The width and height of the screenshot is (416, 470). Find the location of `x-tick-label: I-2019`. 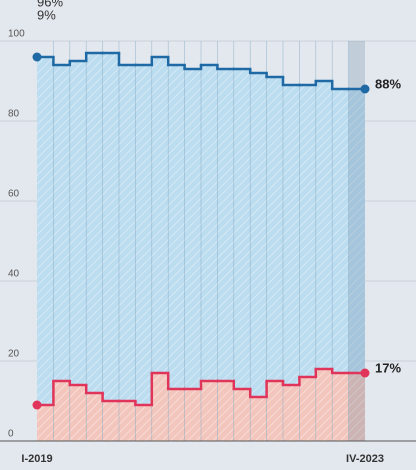

x-tick-label: I-2019 is located at coordinates (36, 459).